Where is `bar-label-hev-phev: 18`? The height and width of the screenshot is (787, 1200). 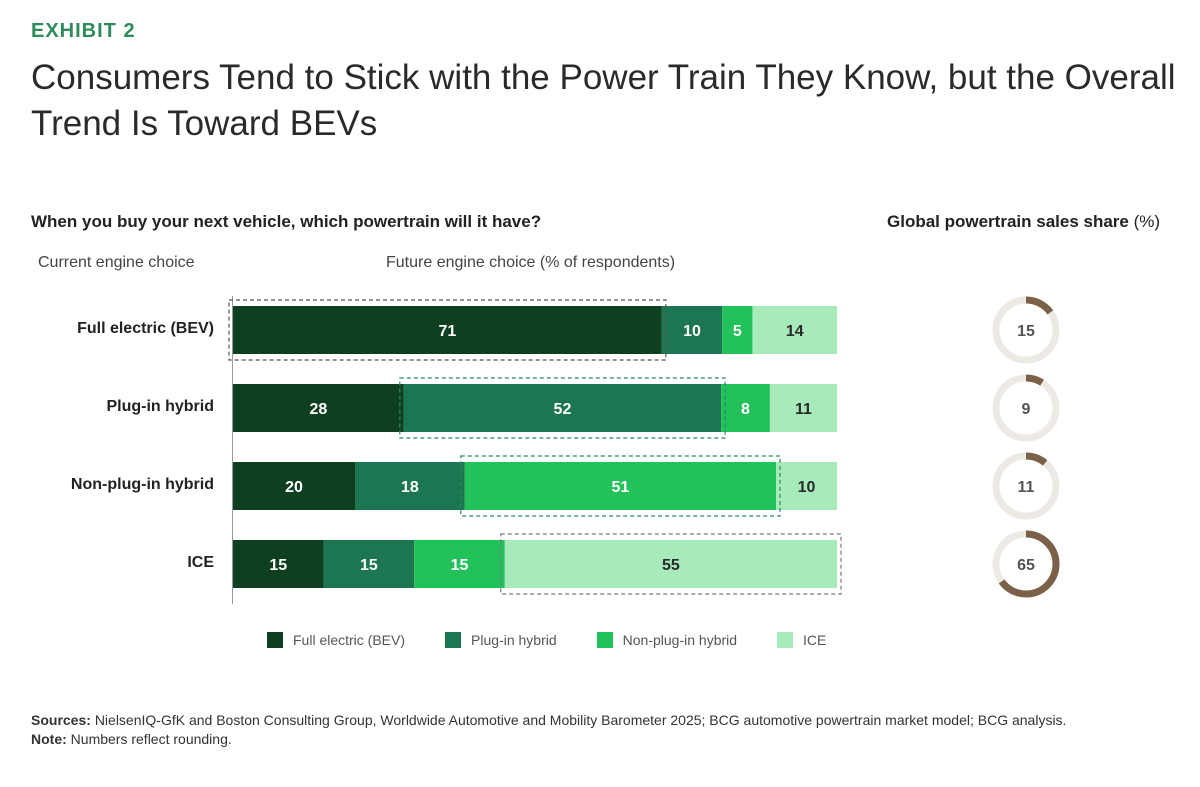
bar-label-hev-phev: 18 is located at coordinates (410, 487).